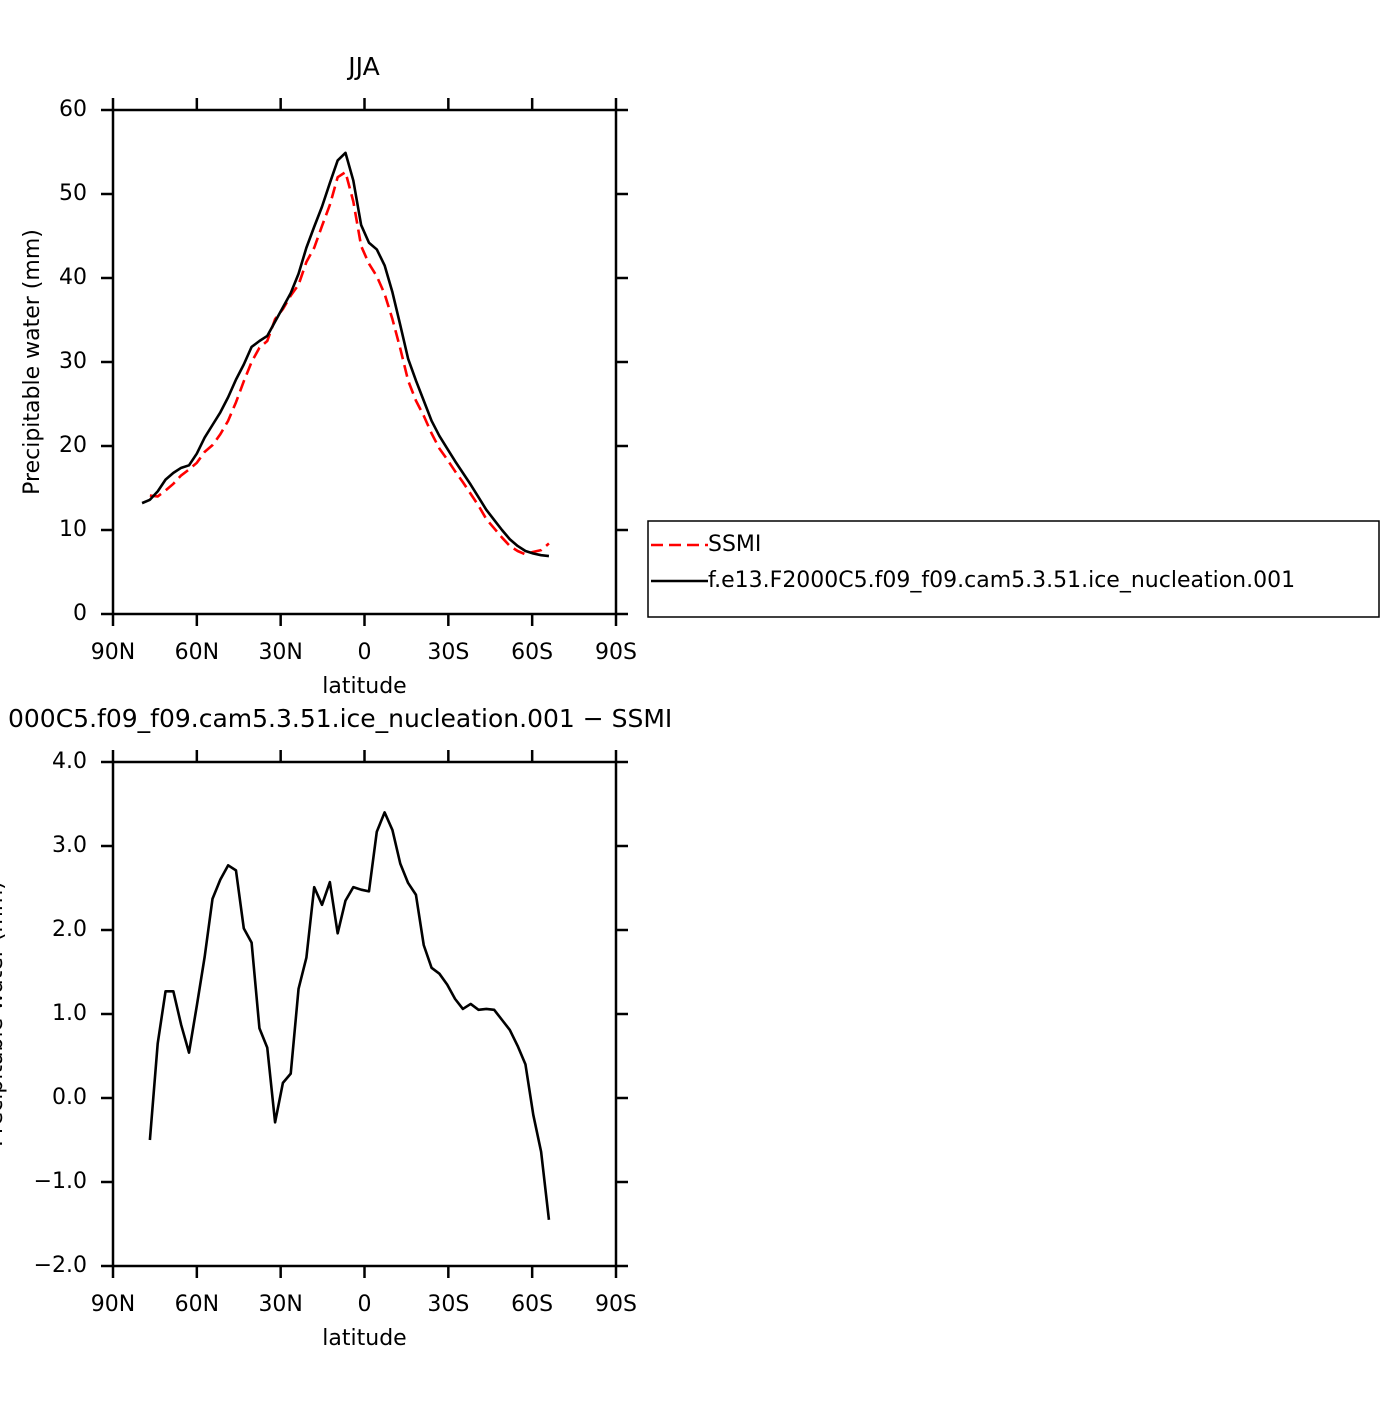  I want to click on legend-box, so click(1013, 569).